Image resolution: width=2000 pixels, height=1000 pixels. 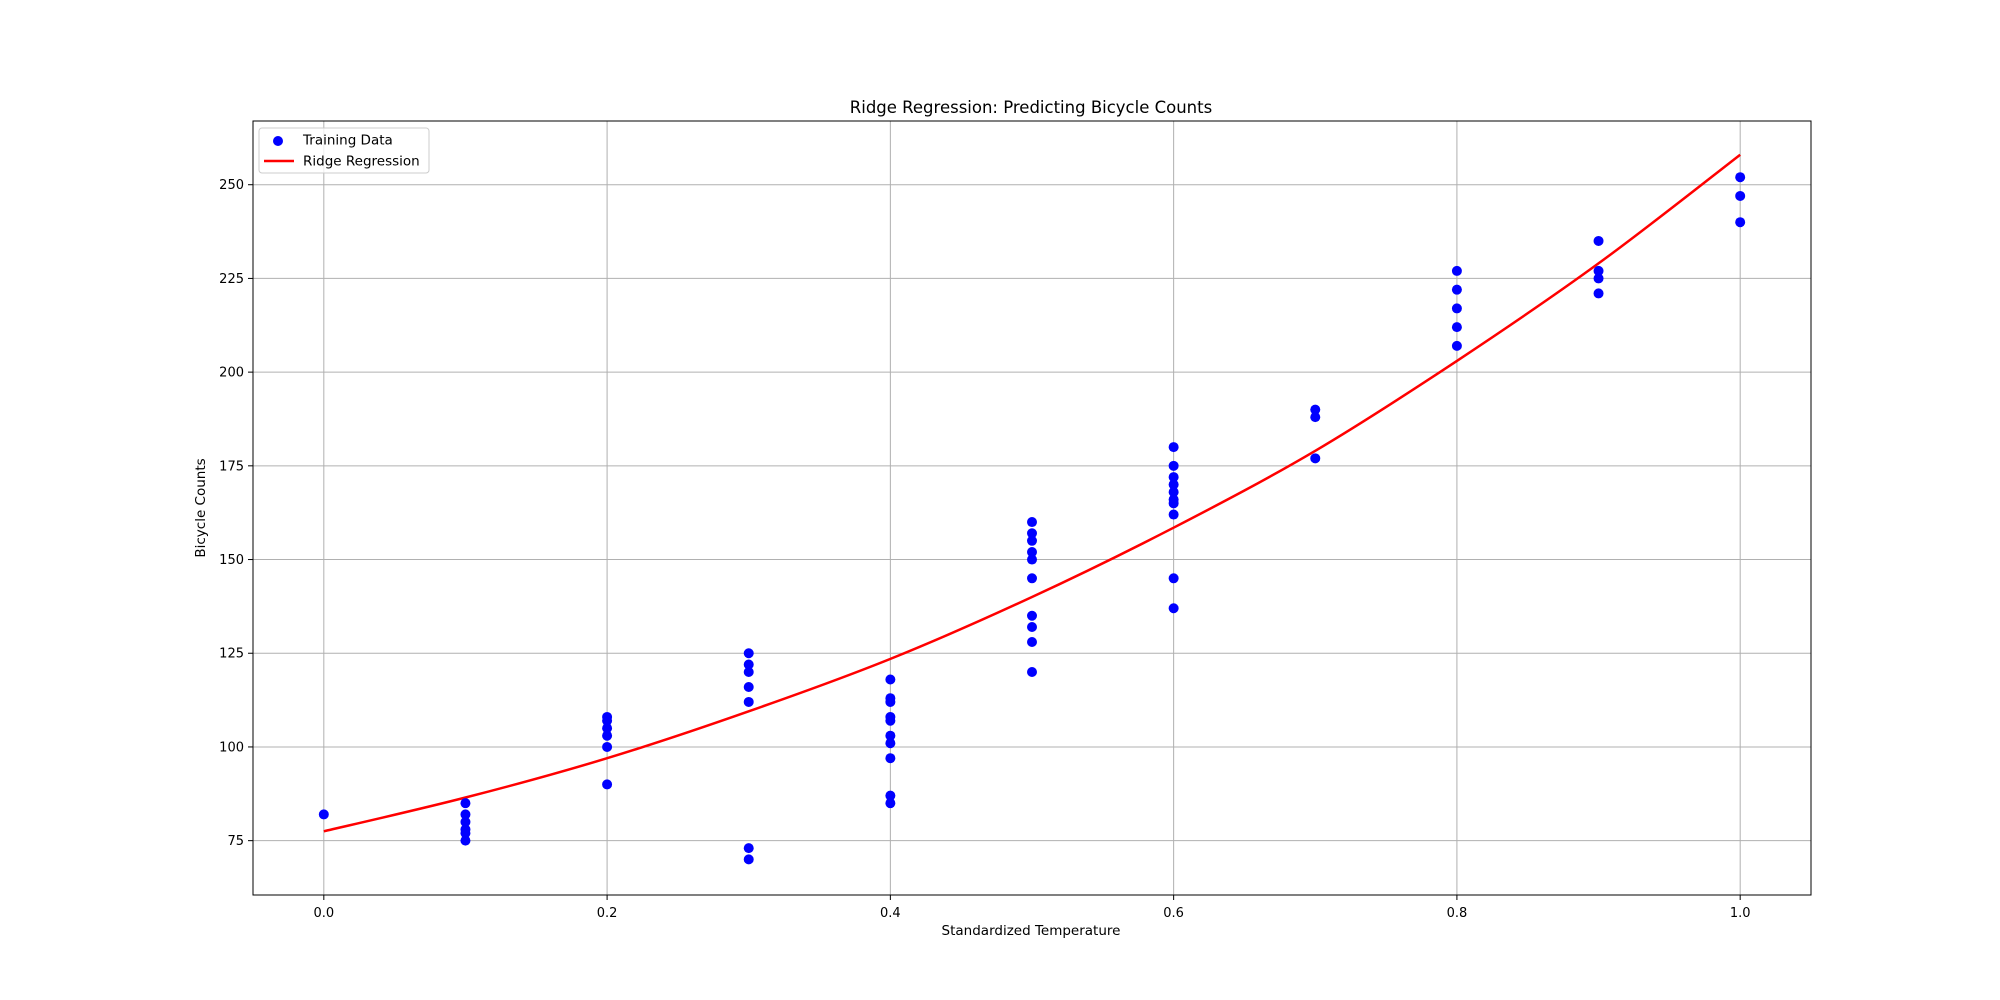 I want to click on y-axis-label: Bicycle Counts, so click(x=201, y=507).